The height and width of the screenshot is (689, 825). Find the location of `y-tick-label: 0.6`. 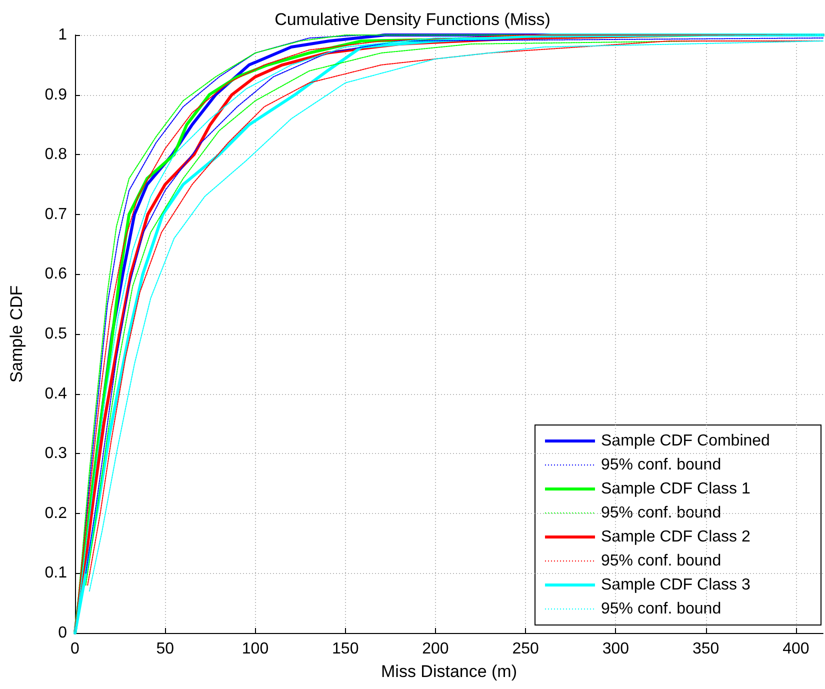

y-tick-label: 0.6 is located at coordinates (56, 274).